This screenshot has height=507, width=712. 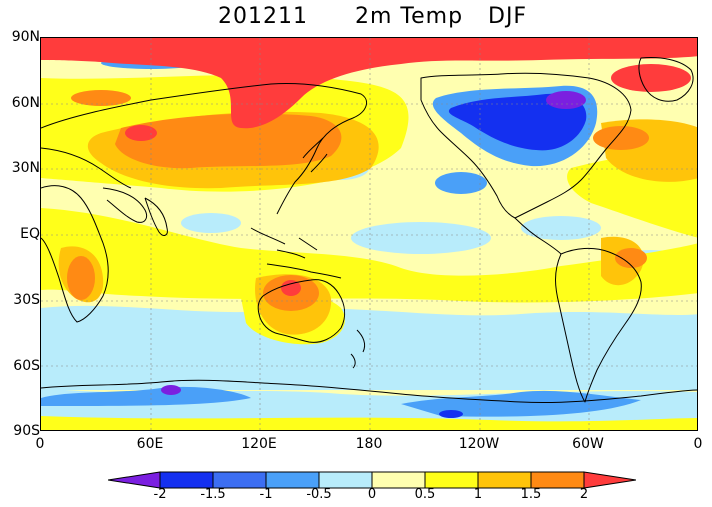 I want to click on lat-label-eq: EQ, so click(x=30, y=234).